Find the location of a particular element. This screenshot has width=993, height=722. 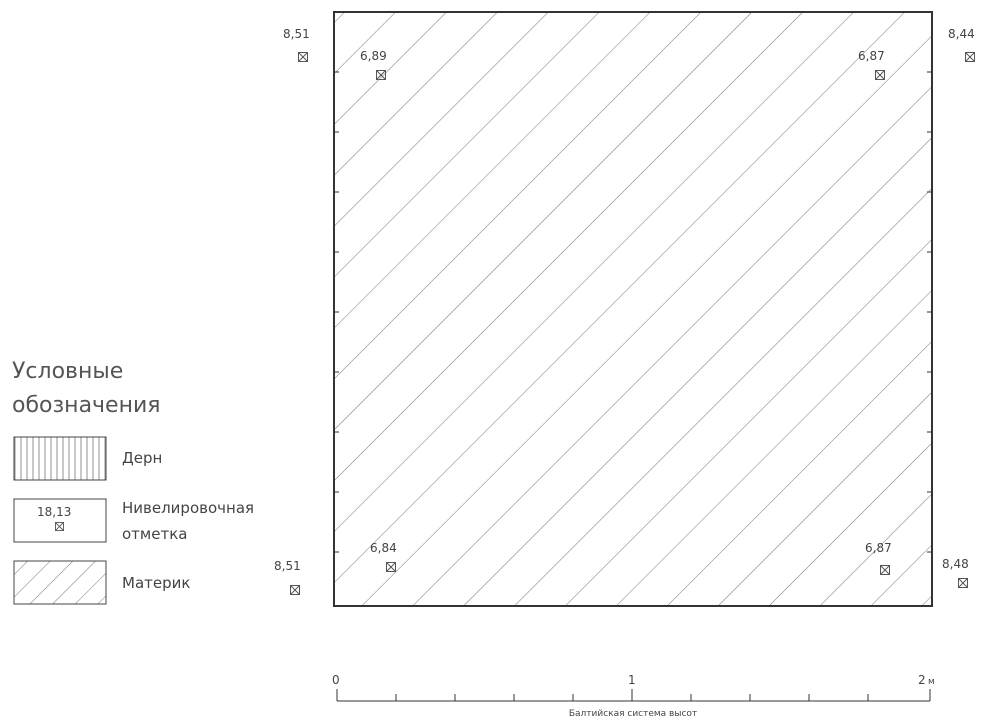

legend-label-turf: Дерн is located at coordinates (142, 458).